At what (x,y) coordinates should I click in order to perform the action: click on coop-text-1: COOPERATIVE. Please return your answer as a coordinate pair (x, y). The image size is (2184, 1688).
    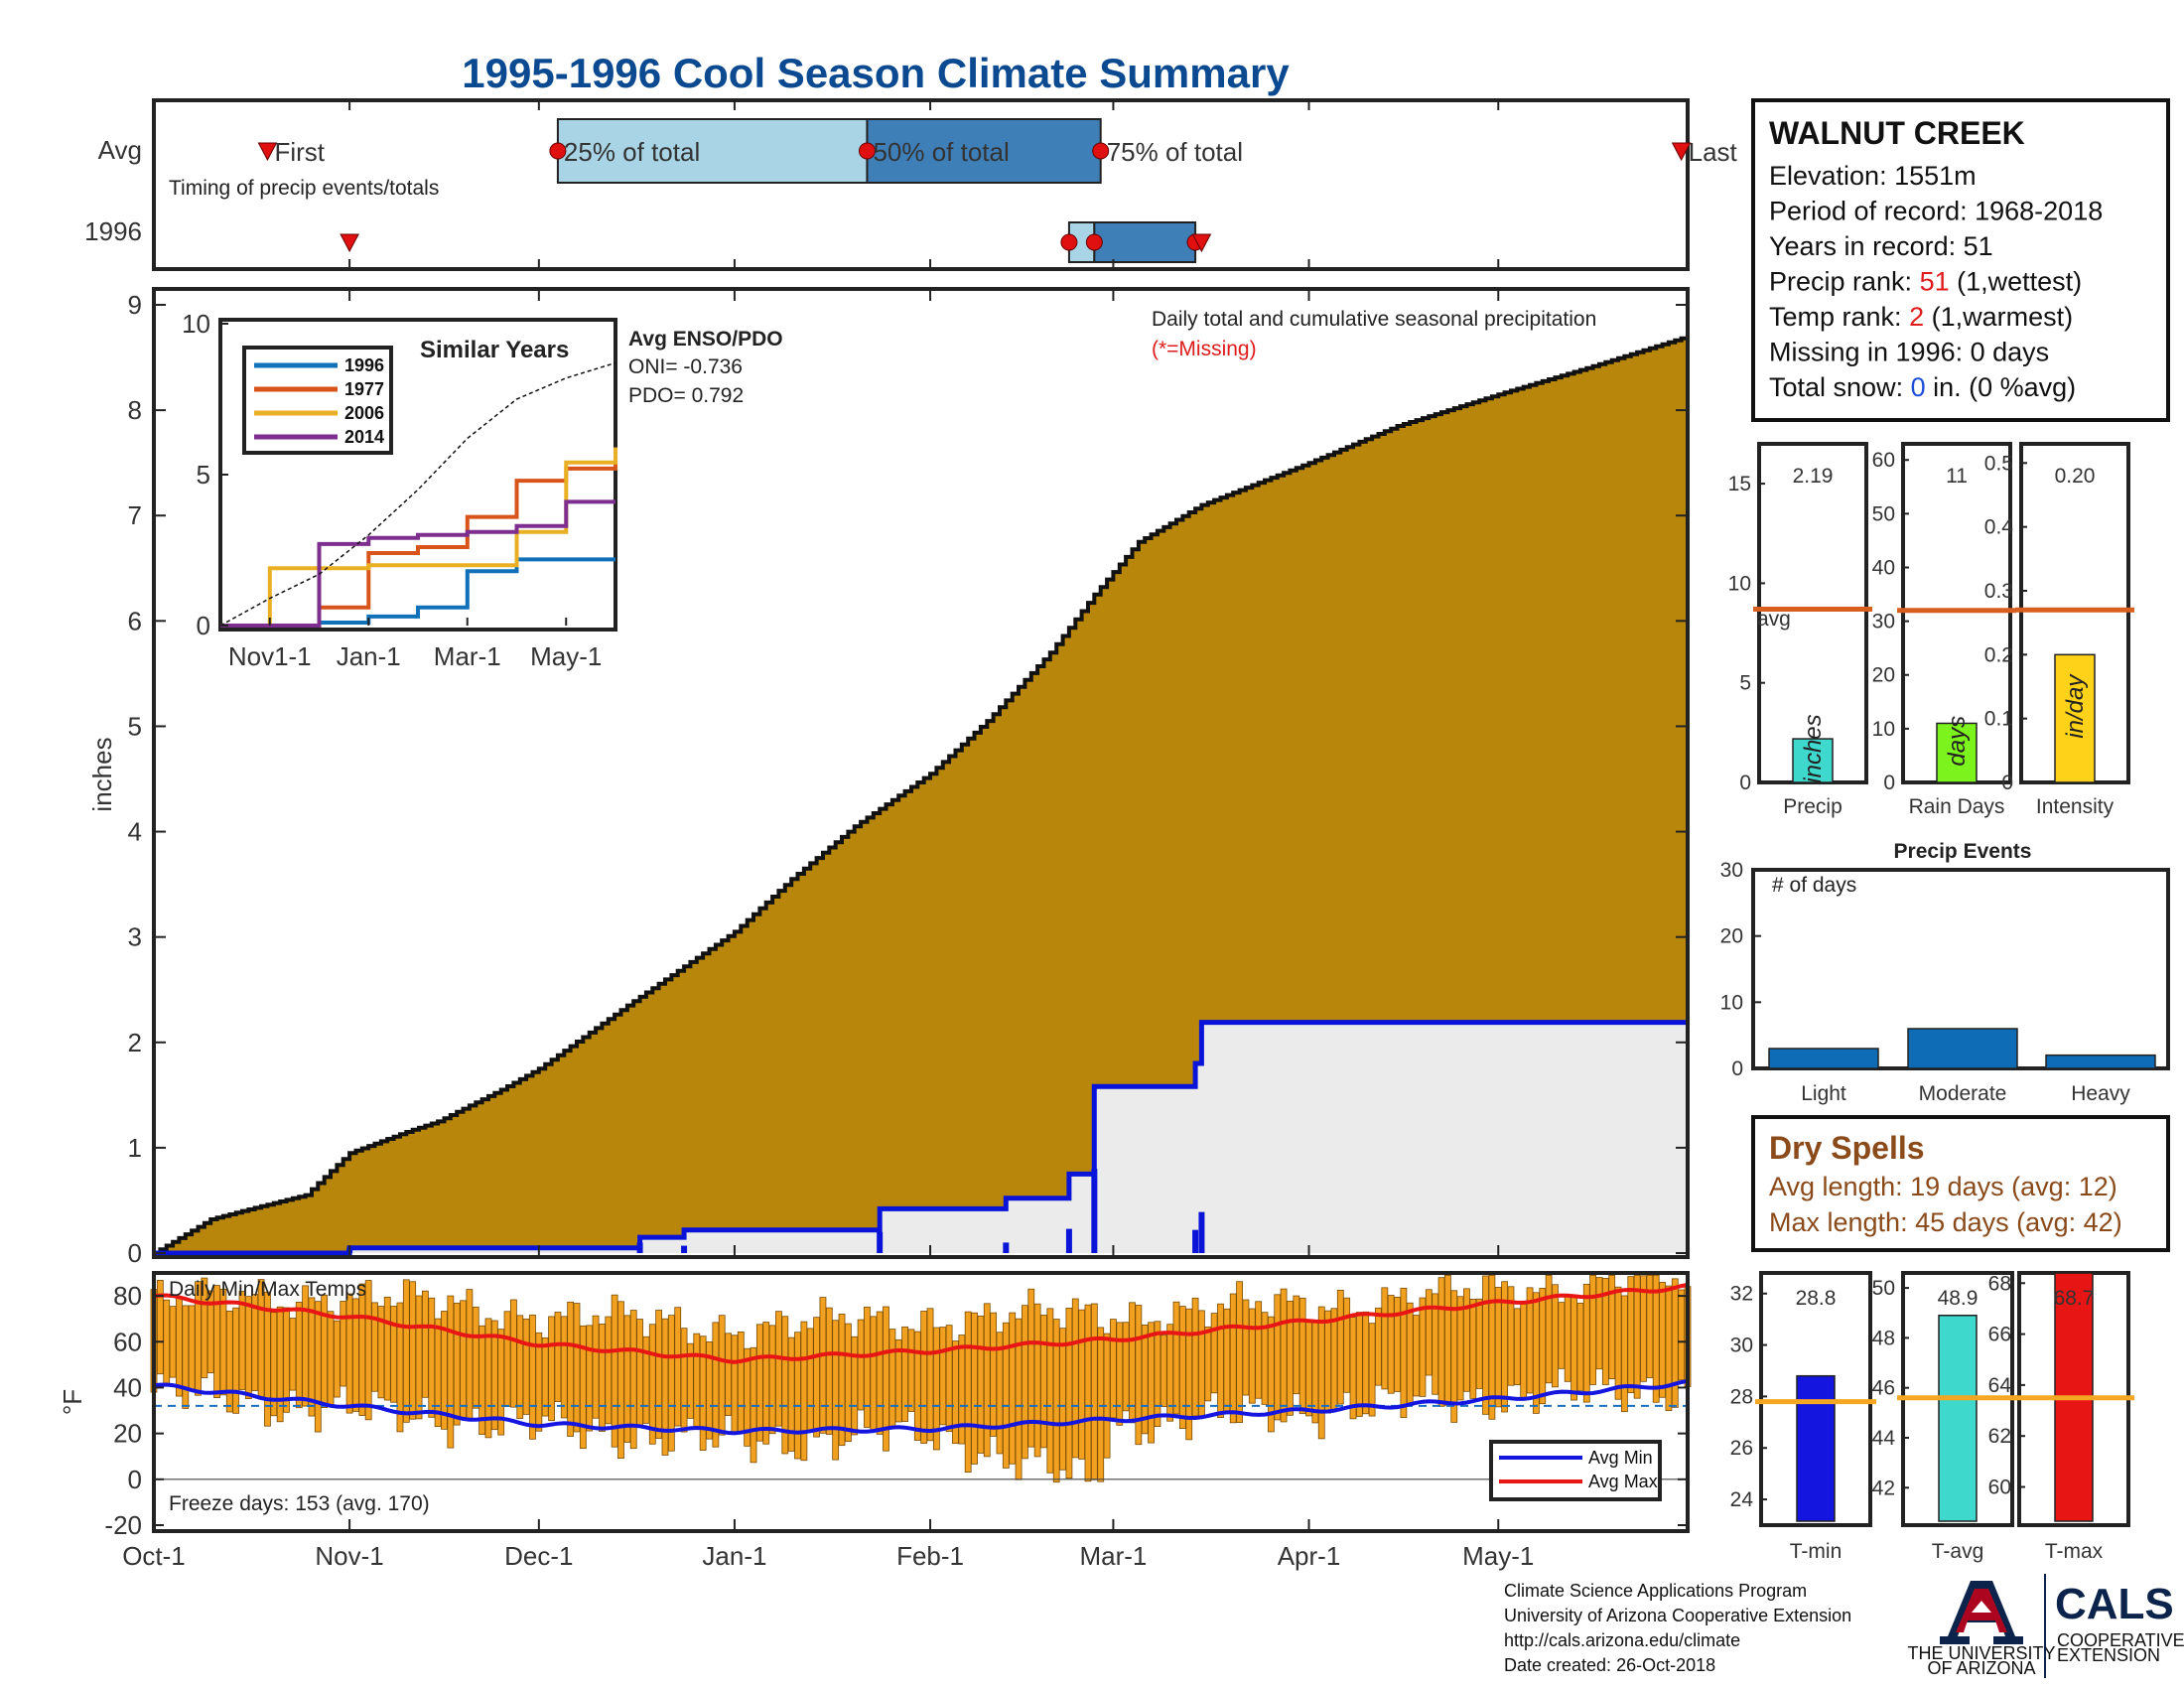
    Looking at the image, I should click on (2120, 1640).